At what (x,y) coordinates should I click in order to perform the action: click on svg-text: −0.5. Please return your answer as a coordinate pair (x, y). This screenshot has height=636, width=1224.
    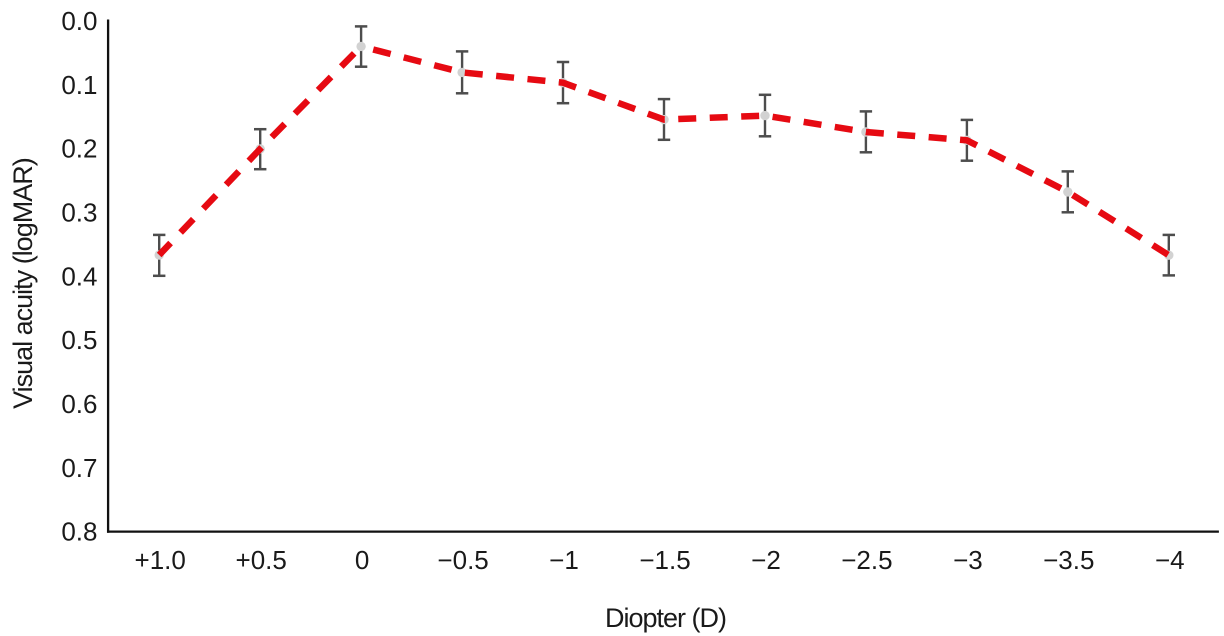
    Looking at the image, I should click on (462, 560).